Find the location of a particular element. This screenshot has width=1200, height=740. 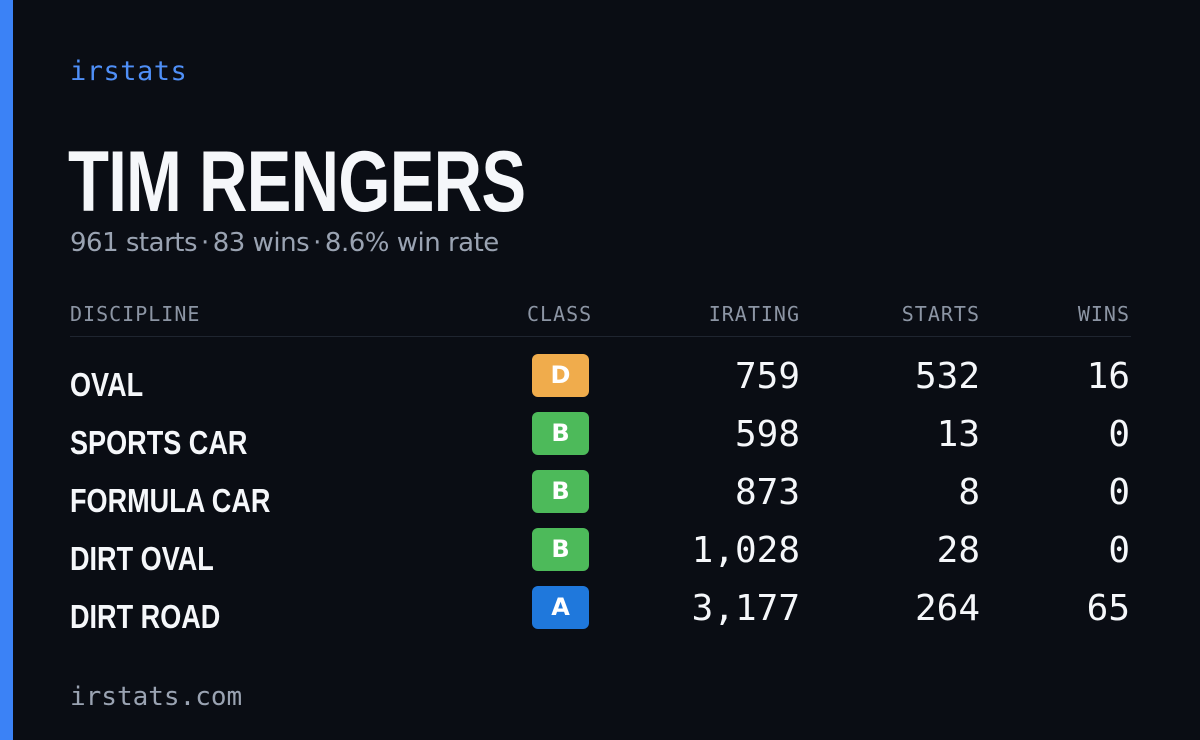

irating-value: 598 is located at coordinates (767, 434).